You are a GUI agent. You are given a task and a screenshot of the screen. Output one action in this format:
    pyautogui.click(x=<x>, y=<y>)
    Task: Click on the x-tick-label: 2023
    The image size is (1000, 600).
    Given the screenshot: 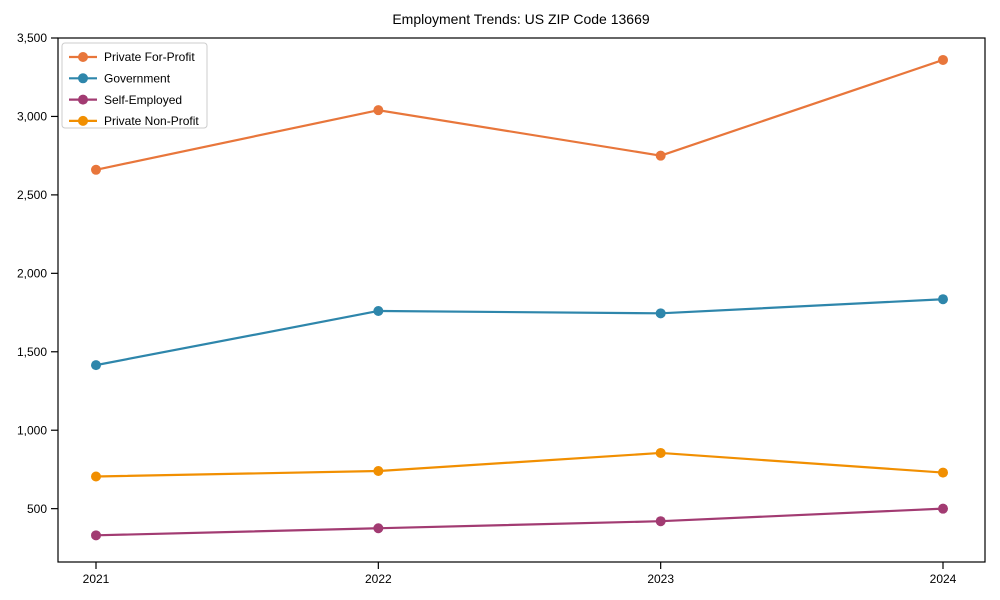 What is the action you would take?
    pyautogui.click(x=660, y=579)
    